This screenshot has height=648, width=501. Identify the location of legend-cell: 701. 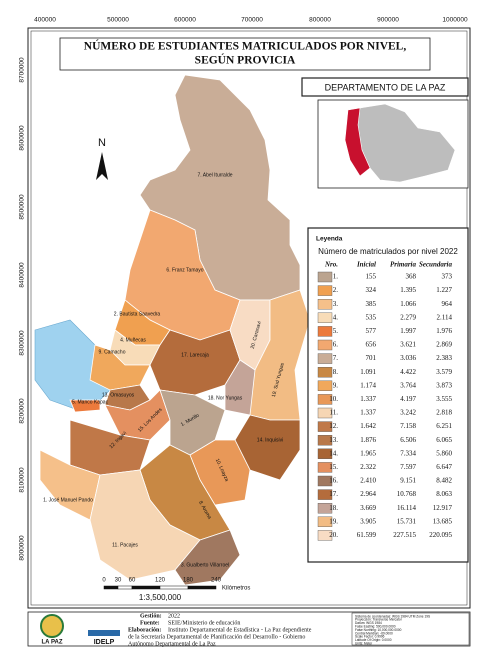
(371, 358).